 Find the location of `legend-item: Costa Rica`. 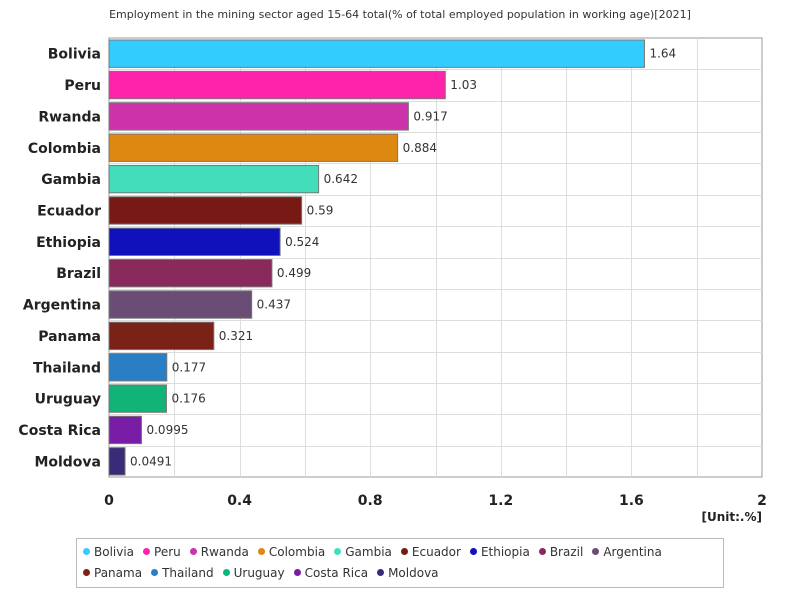

legend-item: Costa Rica is located at coordinates (331, 573).